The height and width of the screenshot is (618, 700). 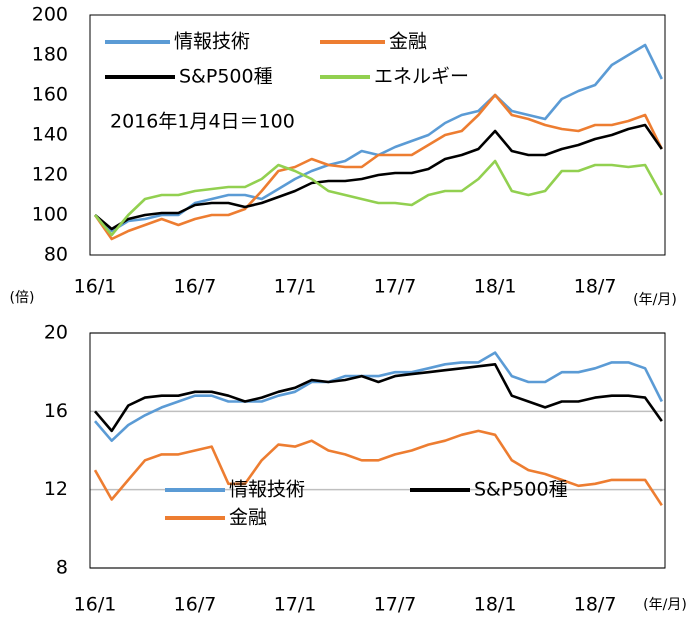 What do you see at coordinates (56, 255) in the screenshot?
I see `y-tick-label: 80` at bounding box center [56, 255].